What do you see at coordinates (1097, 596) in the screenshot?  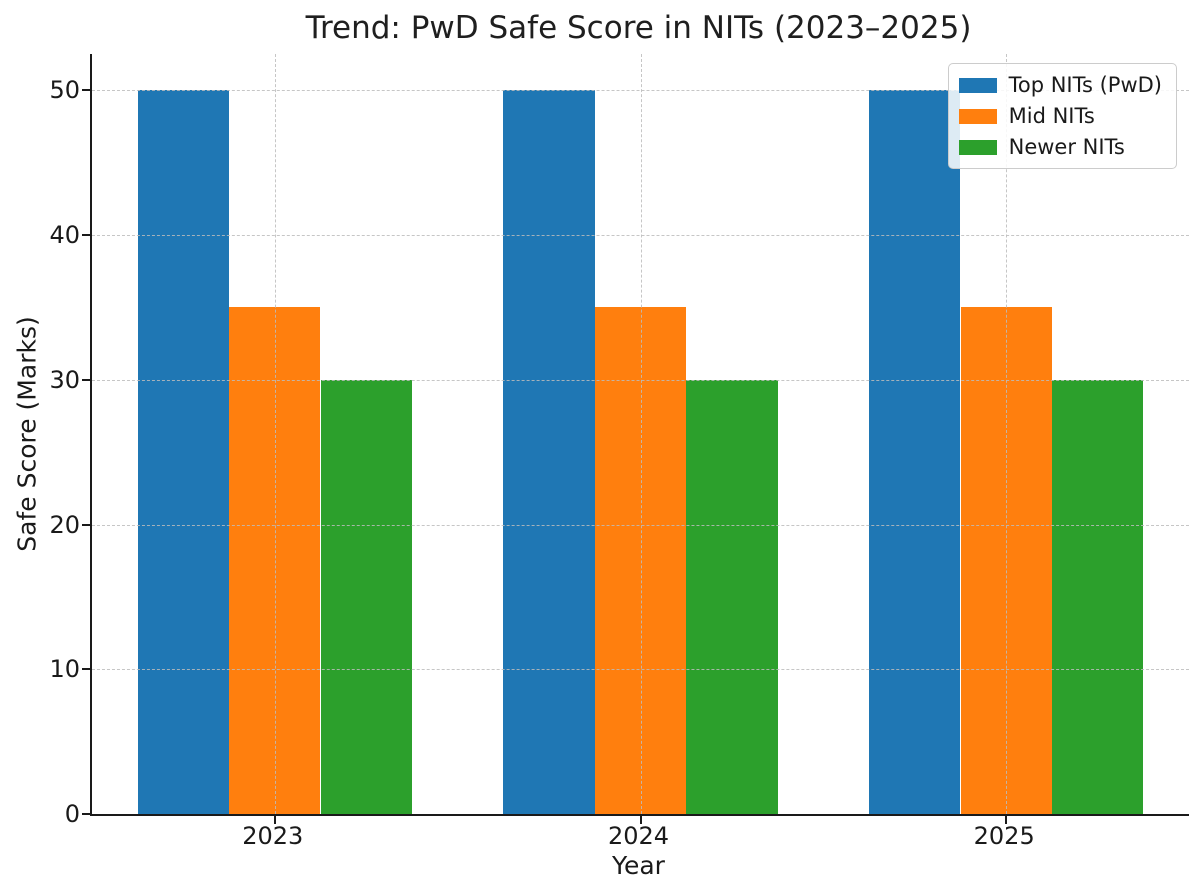 I see `bar-newer-nits-2025` at bounding box center [1097, 596].